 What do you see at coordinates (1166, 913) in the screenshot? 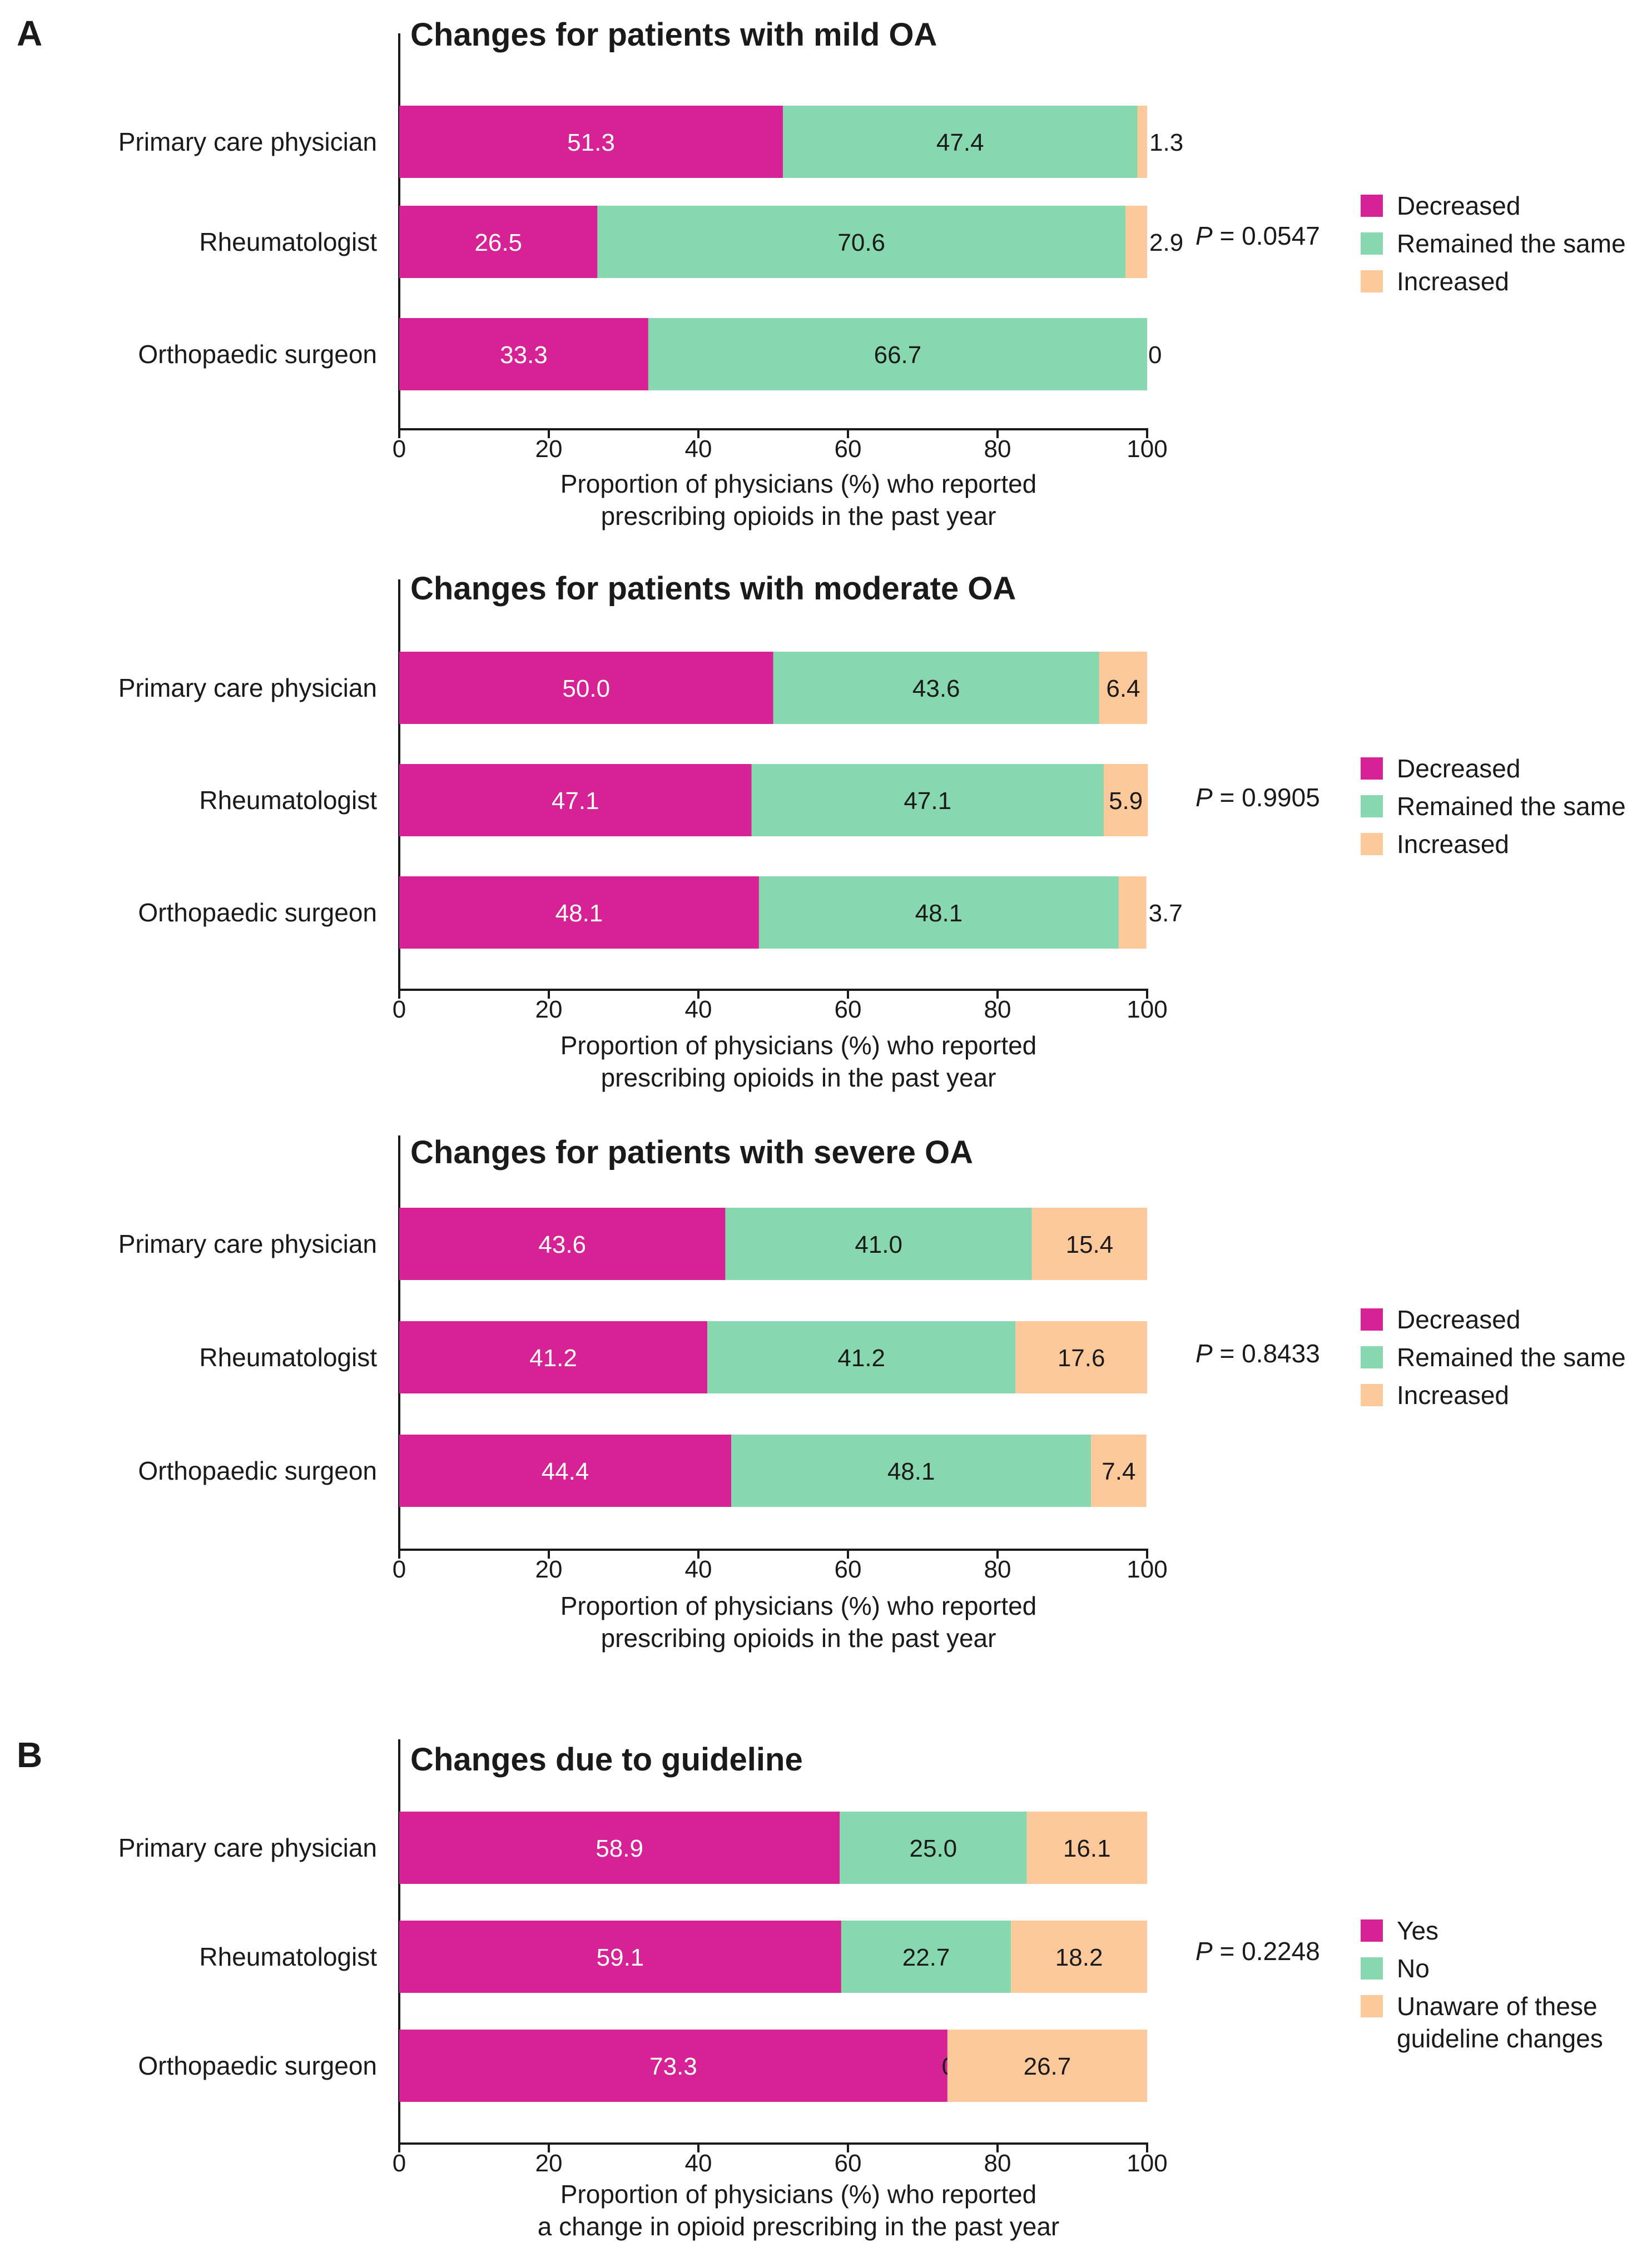
I see `data-label: 3.7` at bounding box center [1166, 913].